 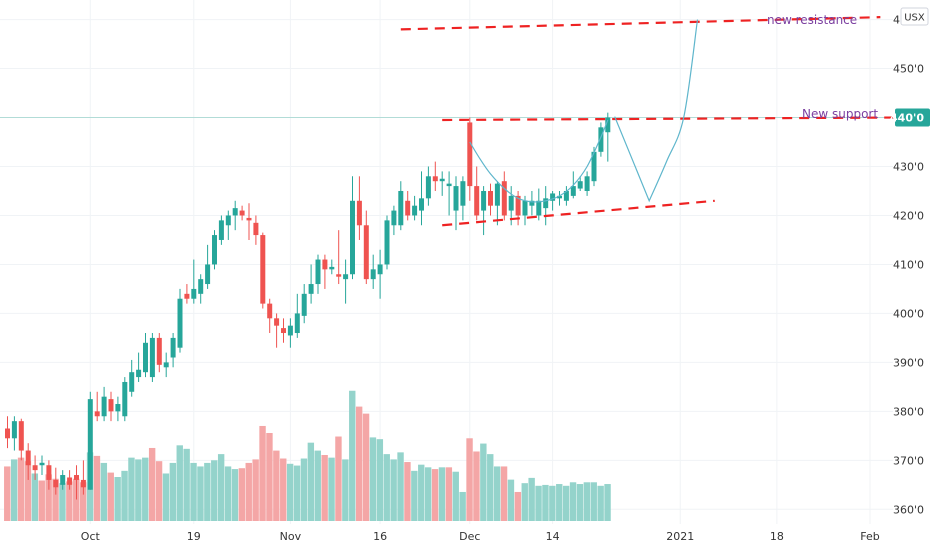 I want to click on unit-label: USX, so click(x=914, y=18).